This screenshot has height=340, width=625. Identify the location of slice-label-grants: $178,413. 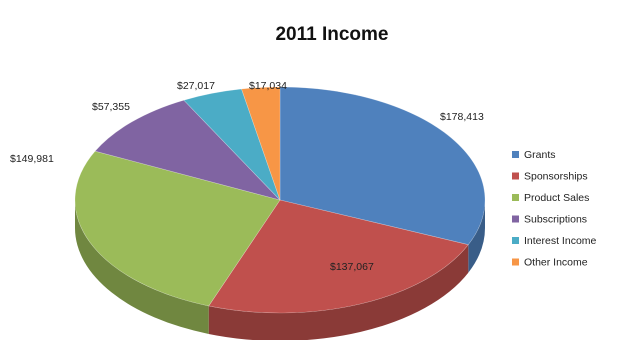
(462, 117).